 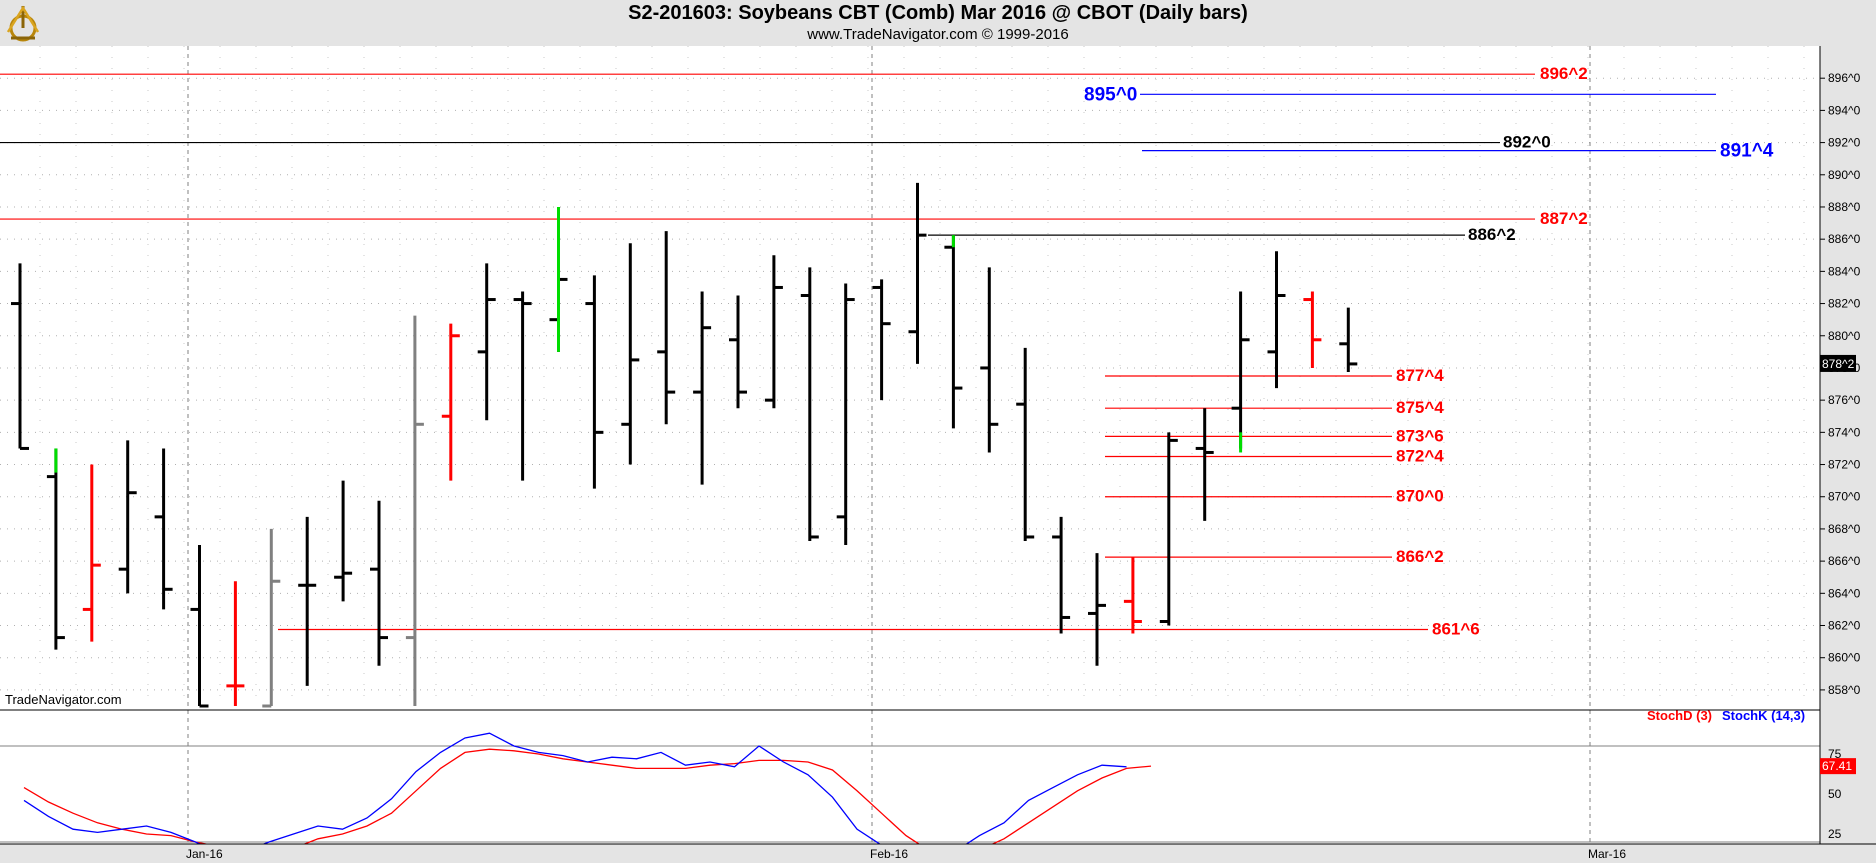 What do you see at coordinates (1844, 626) in the screenshot?
I see `y-tick-label: 862^0` at bounding box center [1844, 626].